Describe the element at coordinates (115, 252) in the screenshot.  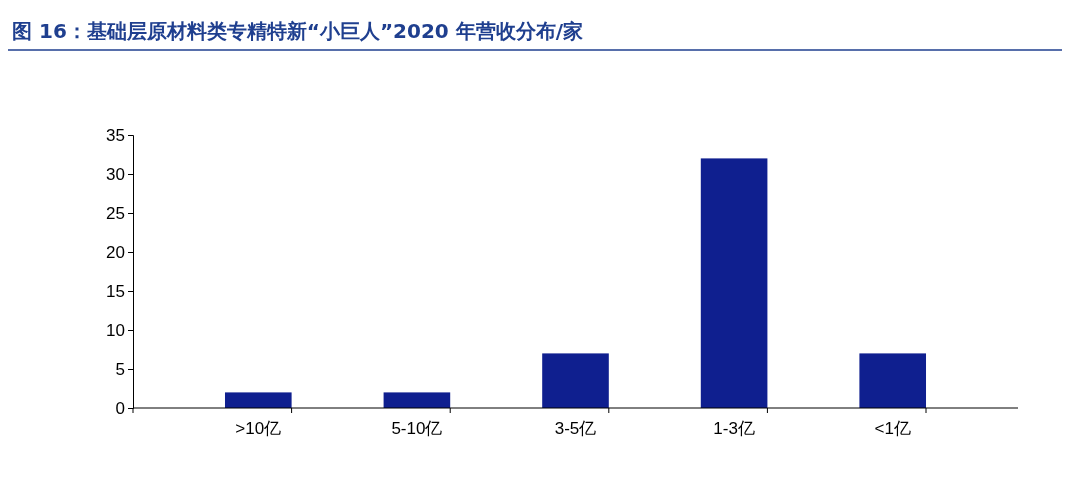
I see `y-tick-label: 20` at that location.